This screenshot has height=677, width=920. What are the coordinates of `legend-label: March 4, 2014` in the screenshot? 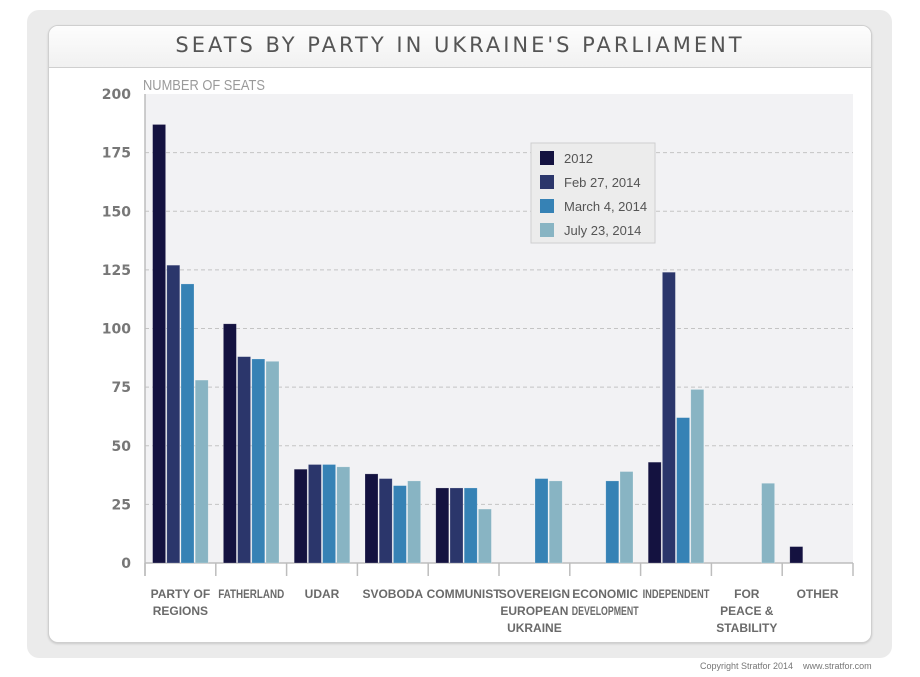 It's located at (605, 206).